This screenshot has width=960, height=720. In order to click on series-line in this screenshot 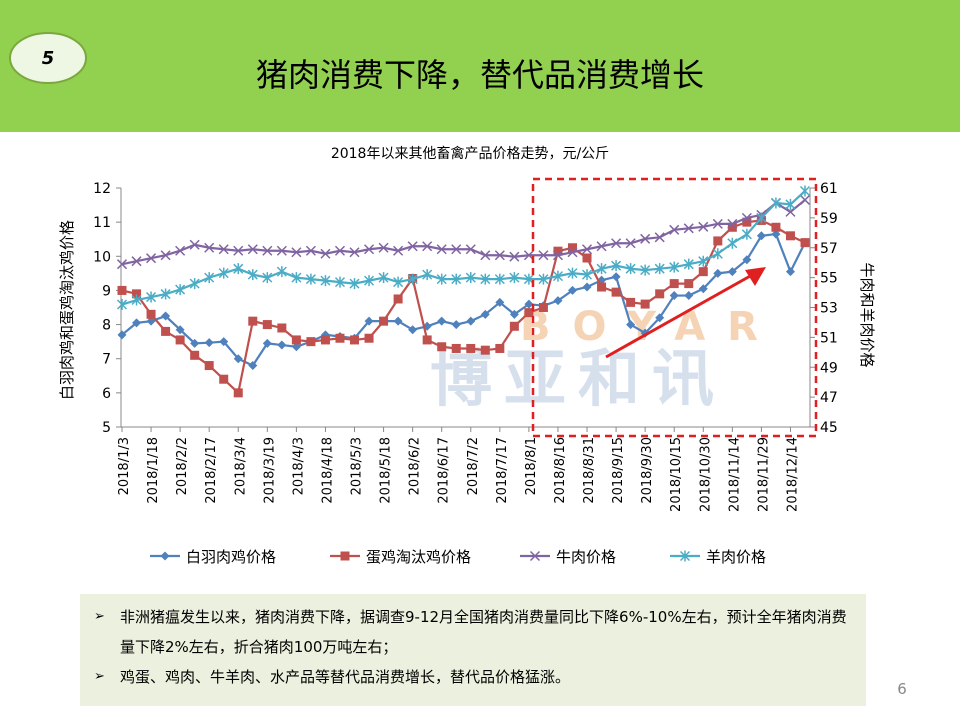, I will do `click(463, 248)`.